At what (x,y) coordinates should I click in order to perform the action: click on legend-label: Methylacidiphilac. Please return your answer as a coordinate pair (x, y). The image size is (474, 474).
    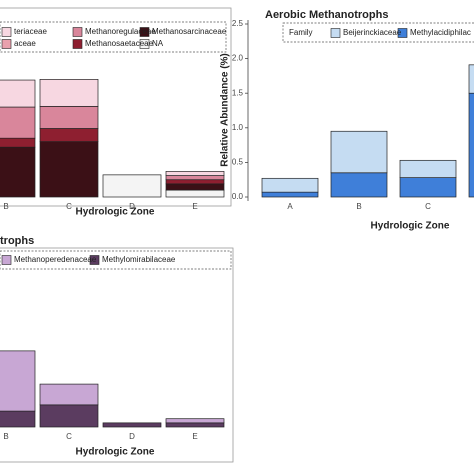
    Looking at the image, I should click on (440, 32).